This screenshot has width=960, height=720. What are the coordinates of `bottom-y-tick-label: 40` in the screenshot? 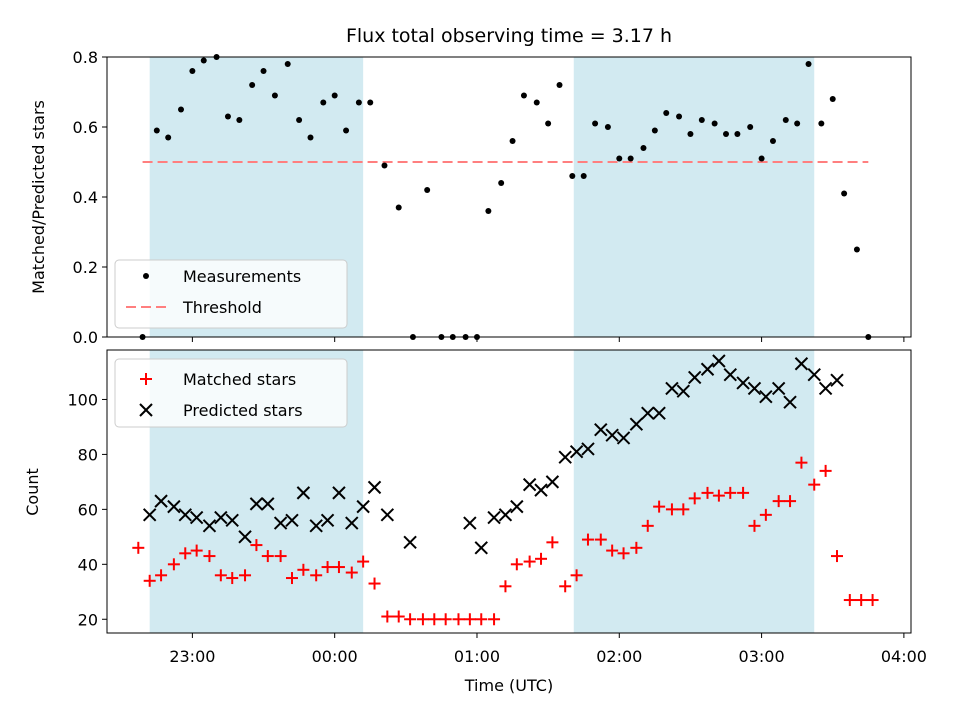 It's located at (88, 564).